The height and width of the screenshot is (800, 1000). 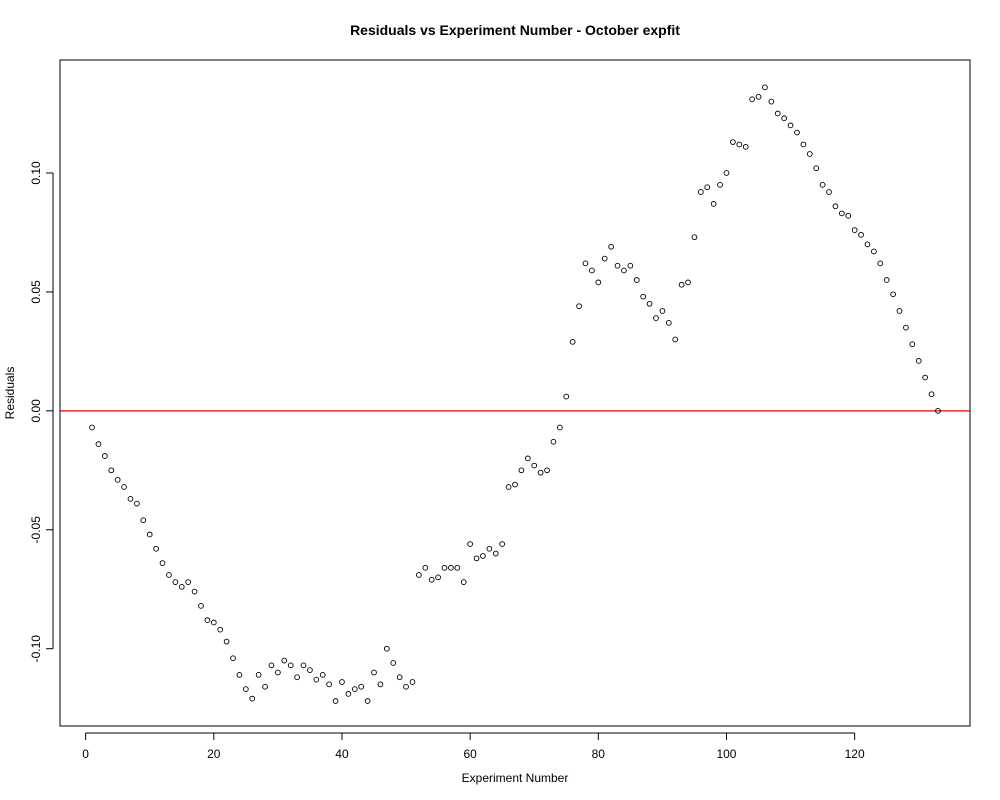 What do you see at coordinates (342, 754) in the screenshot?
I see `x-tick-label: 40` at bounding box center [342, 754].